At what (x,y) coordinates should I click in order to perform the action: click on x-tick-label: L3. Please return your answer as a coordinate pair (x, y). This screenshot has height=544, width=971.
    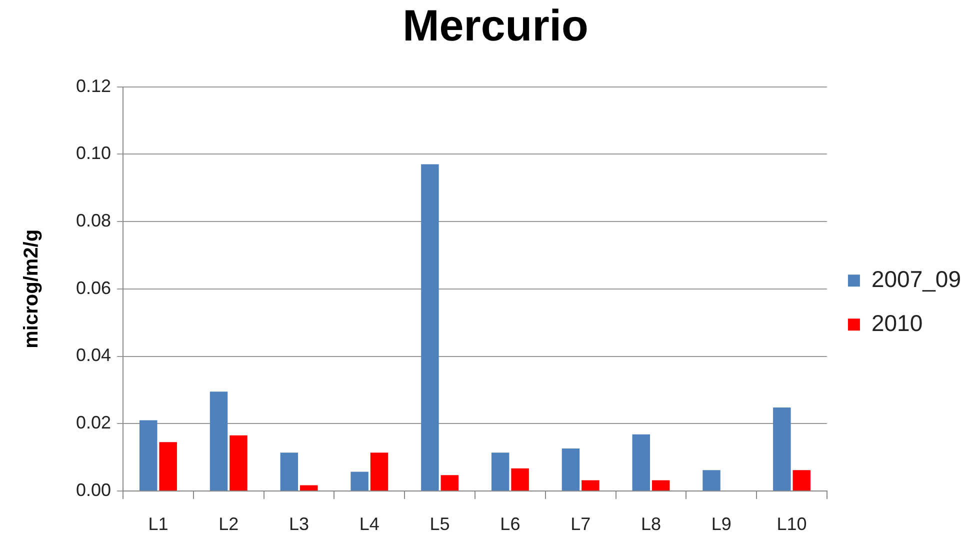
    Looking at the image, I should click on (299, 524).